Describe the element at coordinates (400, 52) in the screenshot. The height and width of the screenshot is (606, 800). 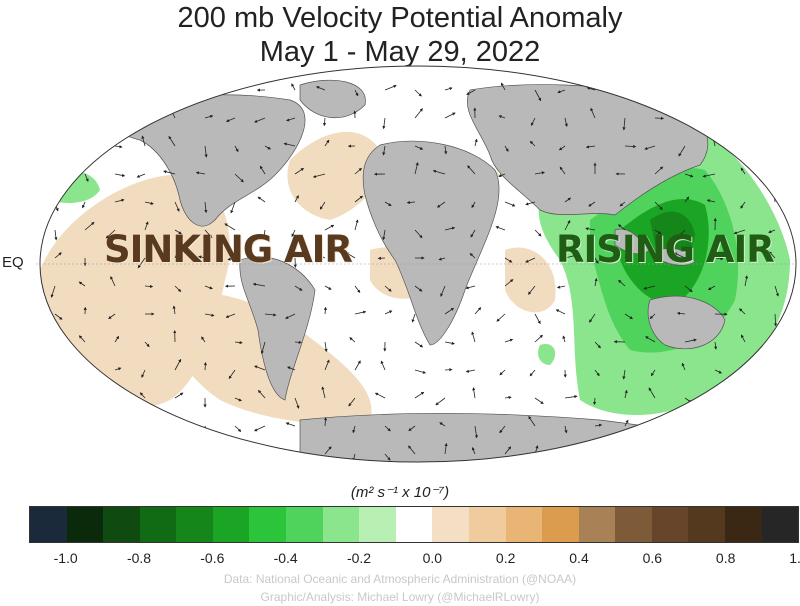
I see `chart-subtitle: May 1 - May 29, 2022` at that location.